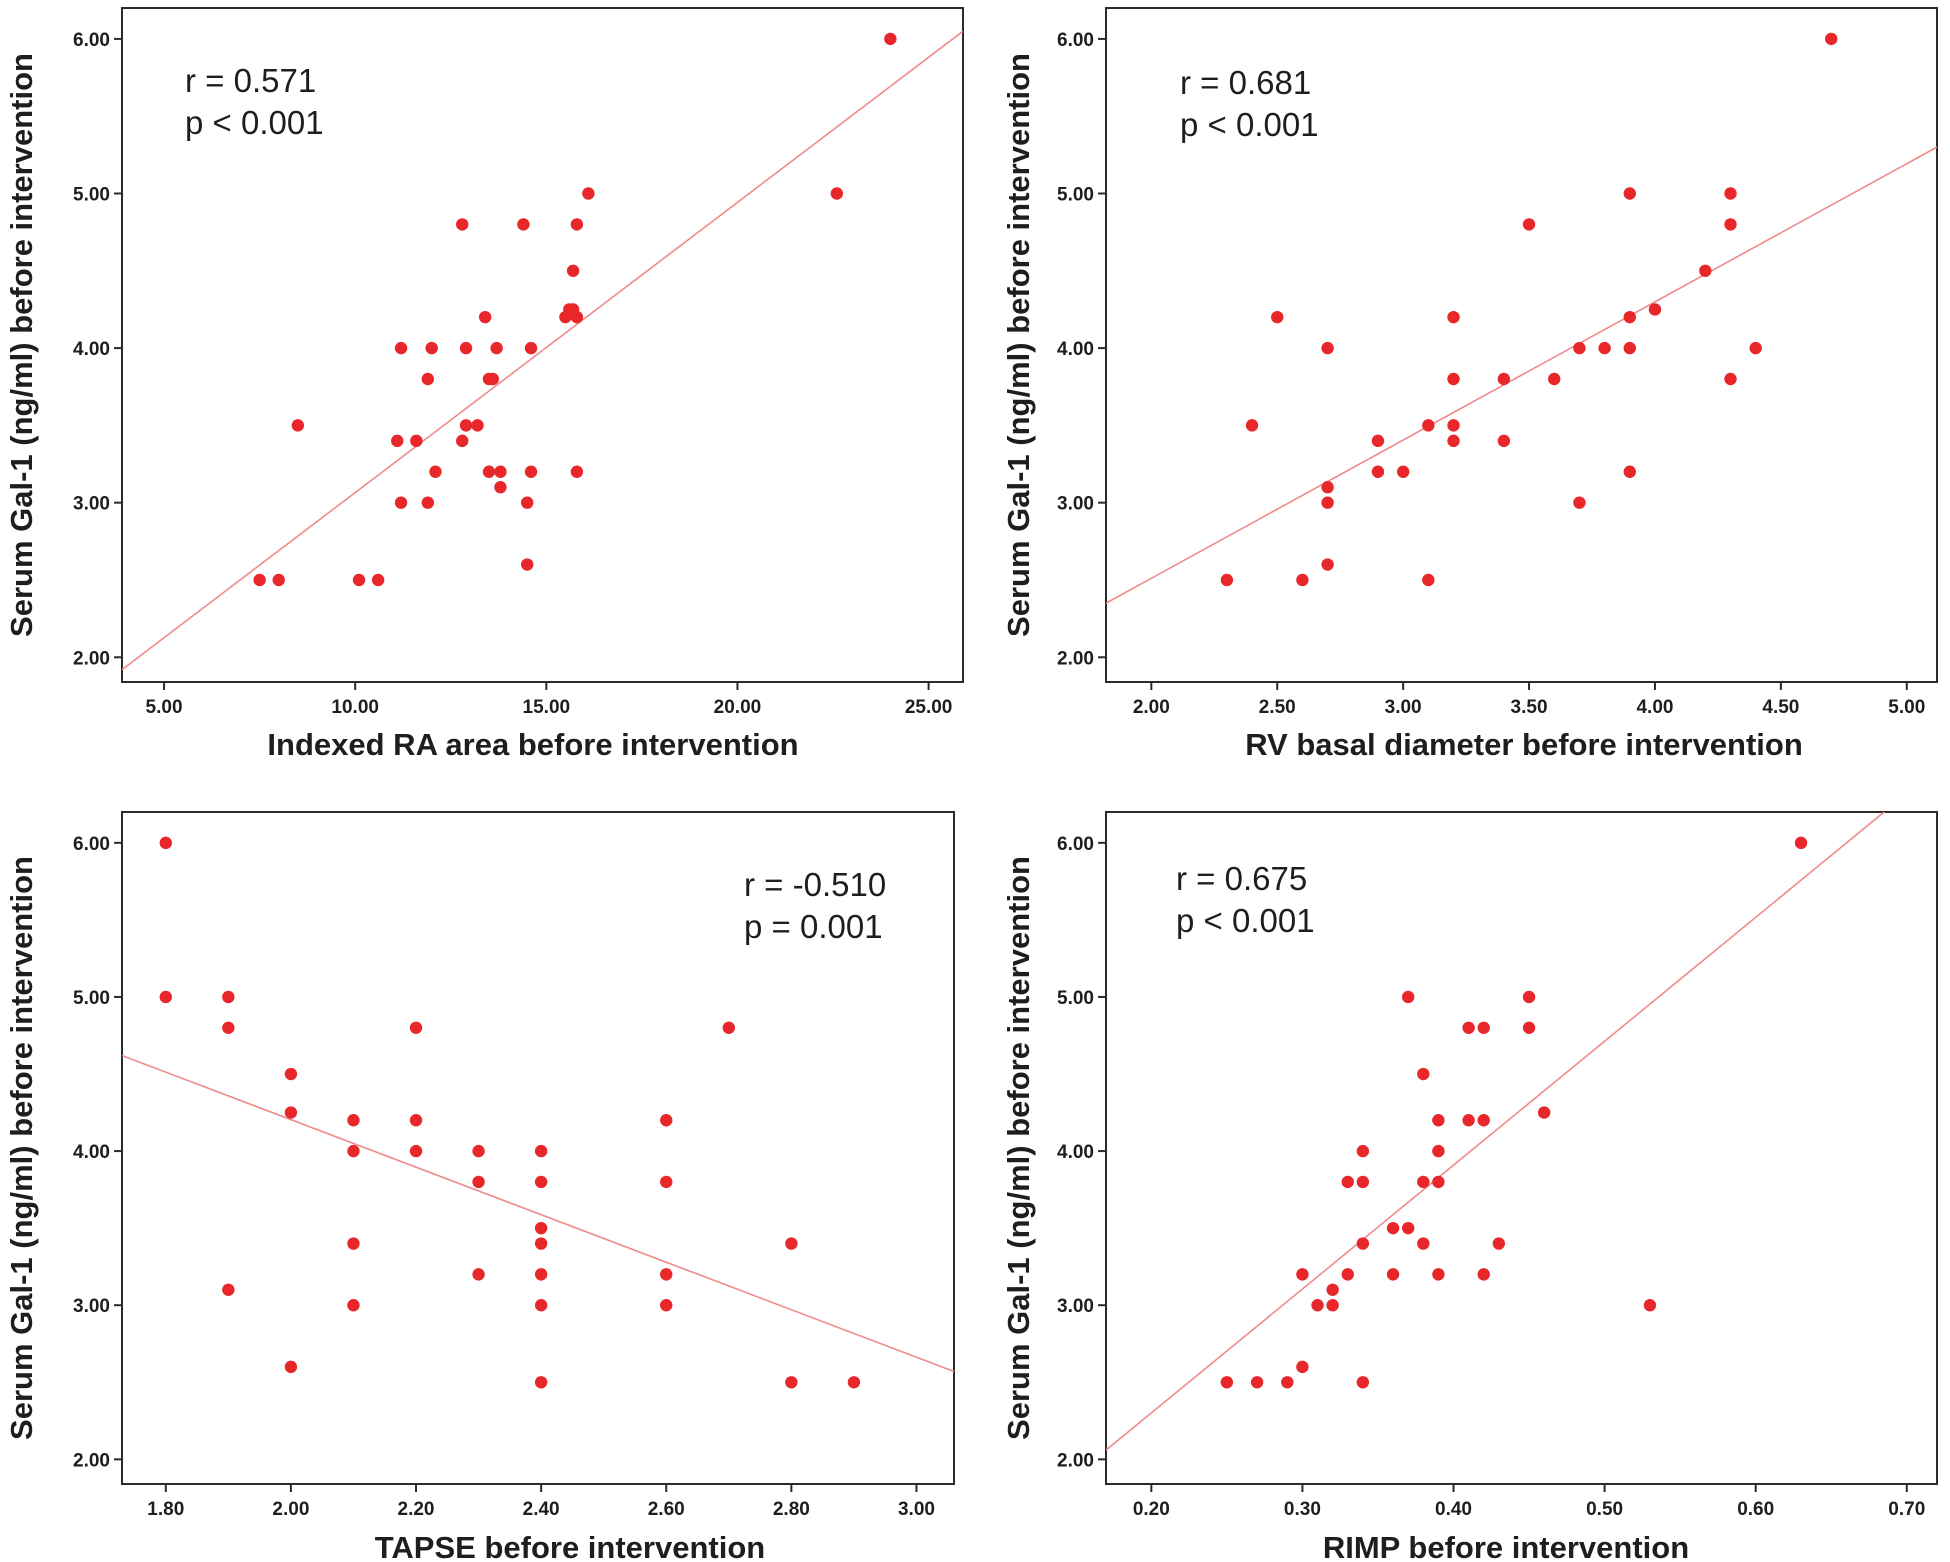  What do you see at coordinates (91, 1460) in the screenshot?
I see `y-tick-label: 2.00` at bounding box center [91, 1460].